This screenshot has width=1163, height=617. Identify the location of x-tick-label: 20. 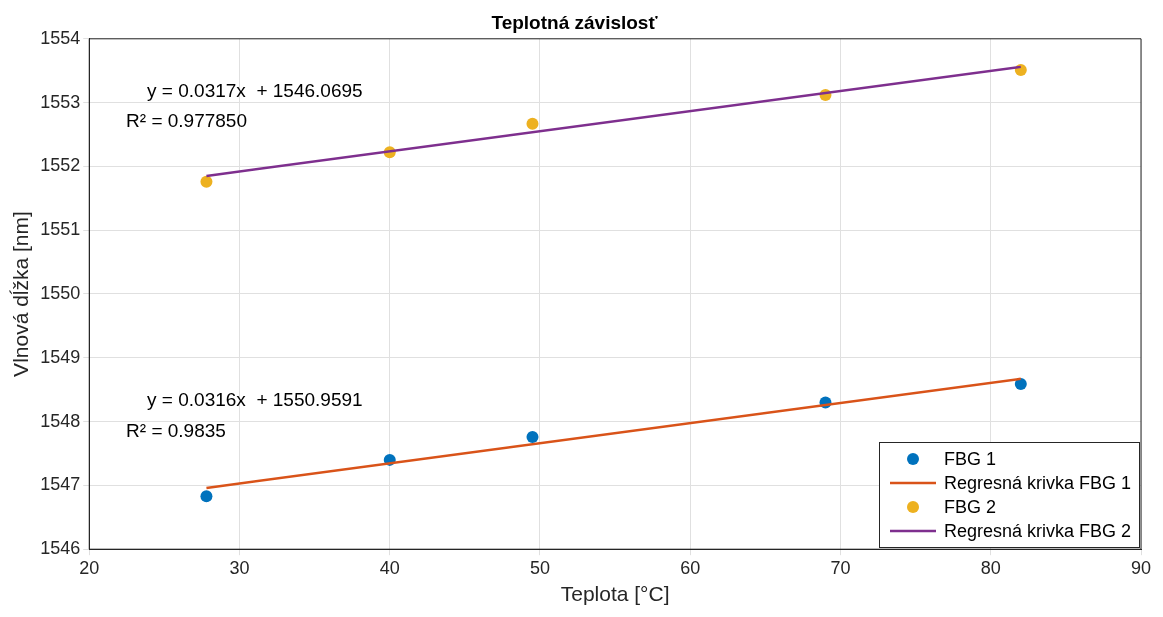
(89, 567).